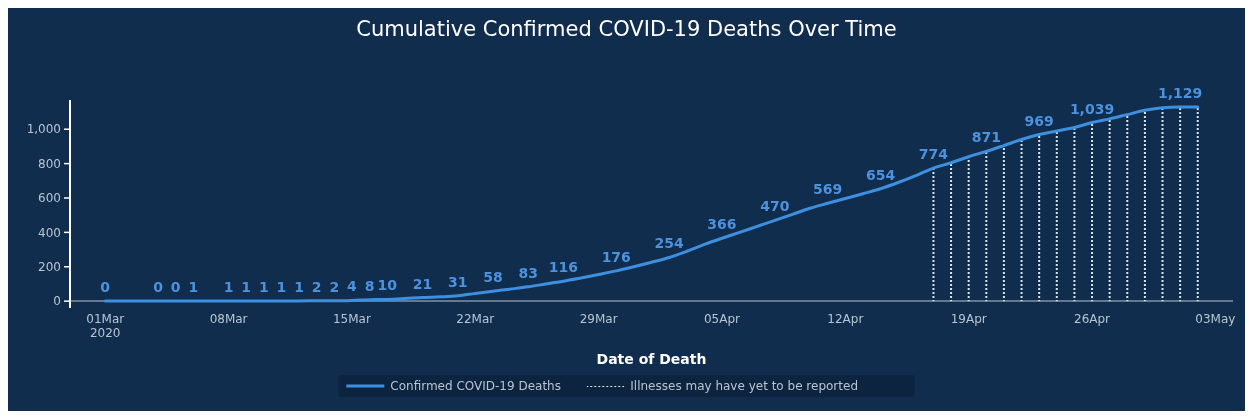 The height and width of the screenshot is (419, 1253). I want to click on x-tick-label: 01Mar 2020, so click(105, 326).